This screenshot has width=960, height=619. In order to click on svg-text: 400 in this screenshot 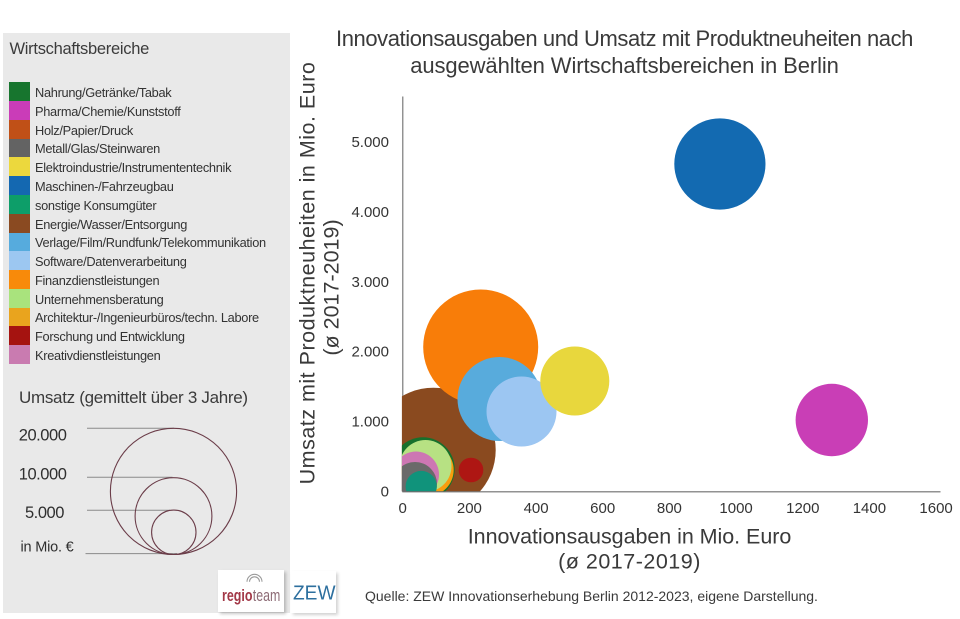, I will do `click(536, 508)`.